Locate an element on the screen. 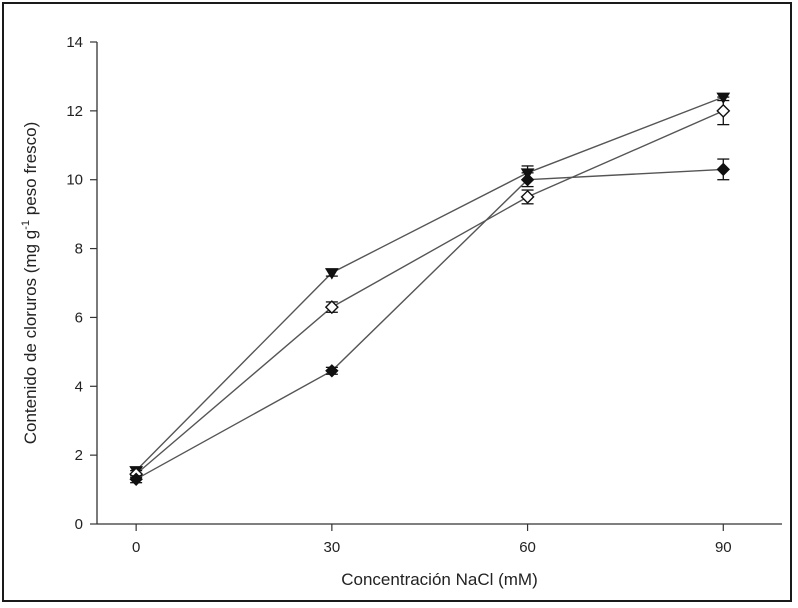 Image resolution: width=798 pixels, height=608 pixels. x-tick-label: 60 is located at coordinates (527, 547).